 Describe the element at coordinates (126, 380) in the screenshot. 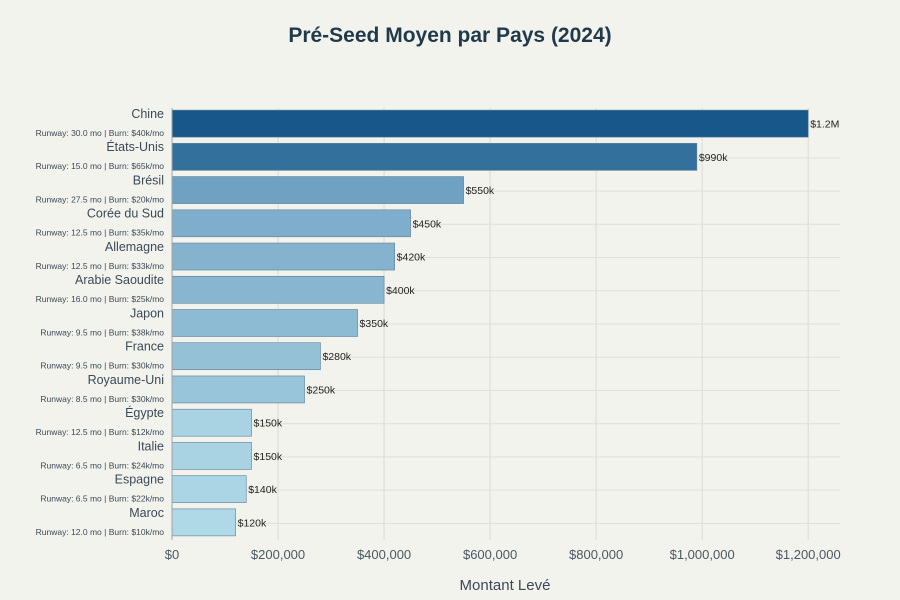

I see `category-label: Royaume-Uni` at that location.